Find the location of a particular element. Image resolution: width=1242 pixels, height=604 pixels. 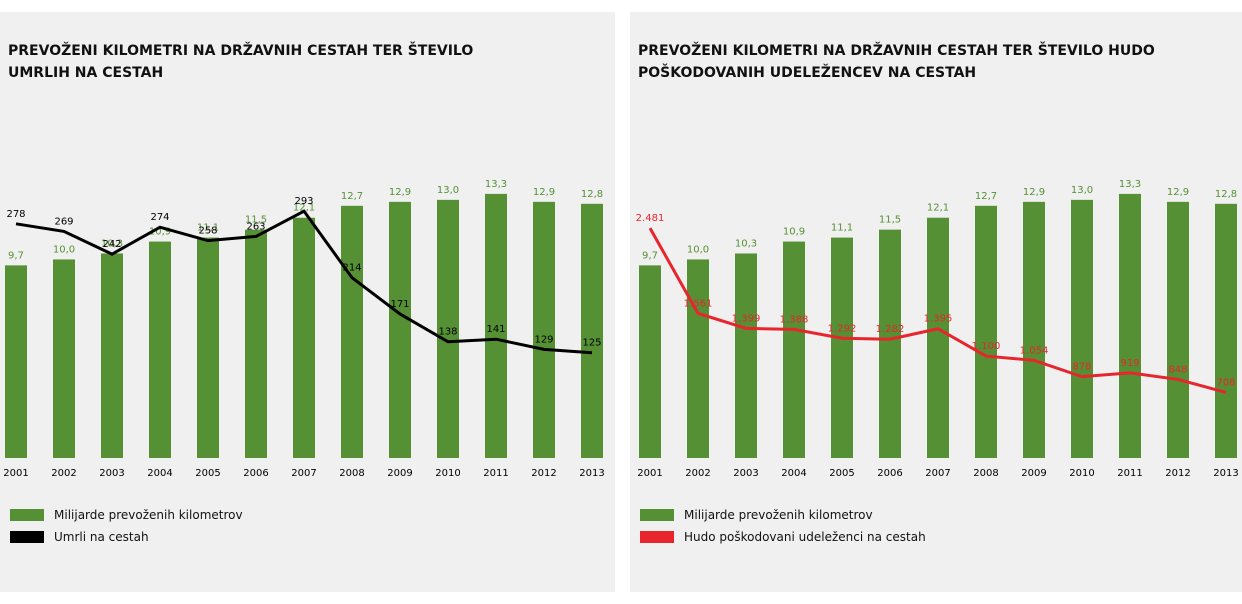

data-label: 214 is located at coordinates (351, 268).